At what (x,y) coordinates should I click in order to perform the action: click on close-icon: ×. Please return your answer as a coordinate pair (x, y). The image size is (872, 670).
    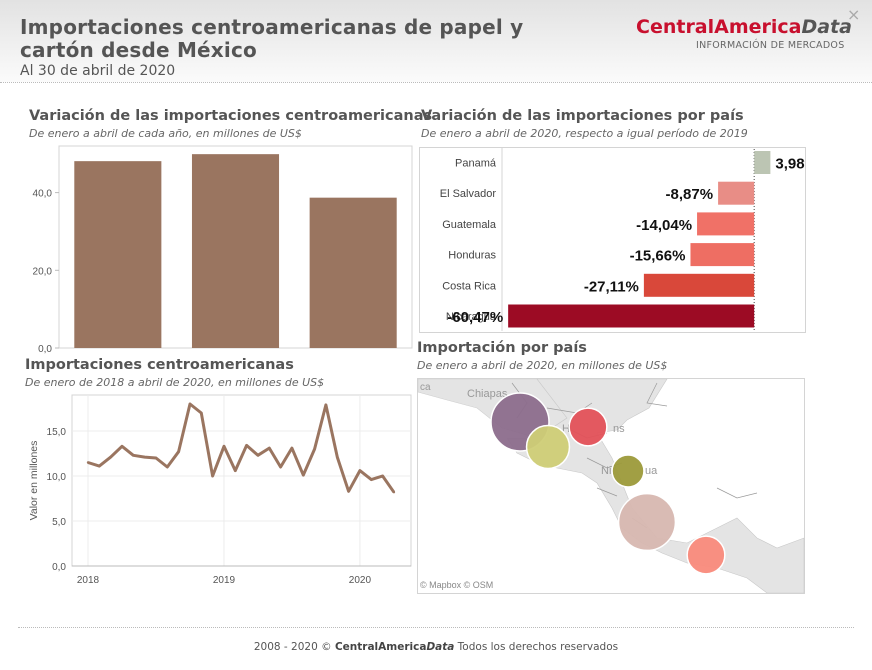
    Looking at the image, I should click on (854, 14).